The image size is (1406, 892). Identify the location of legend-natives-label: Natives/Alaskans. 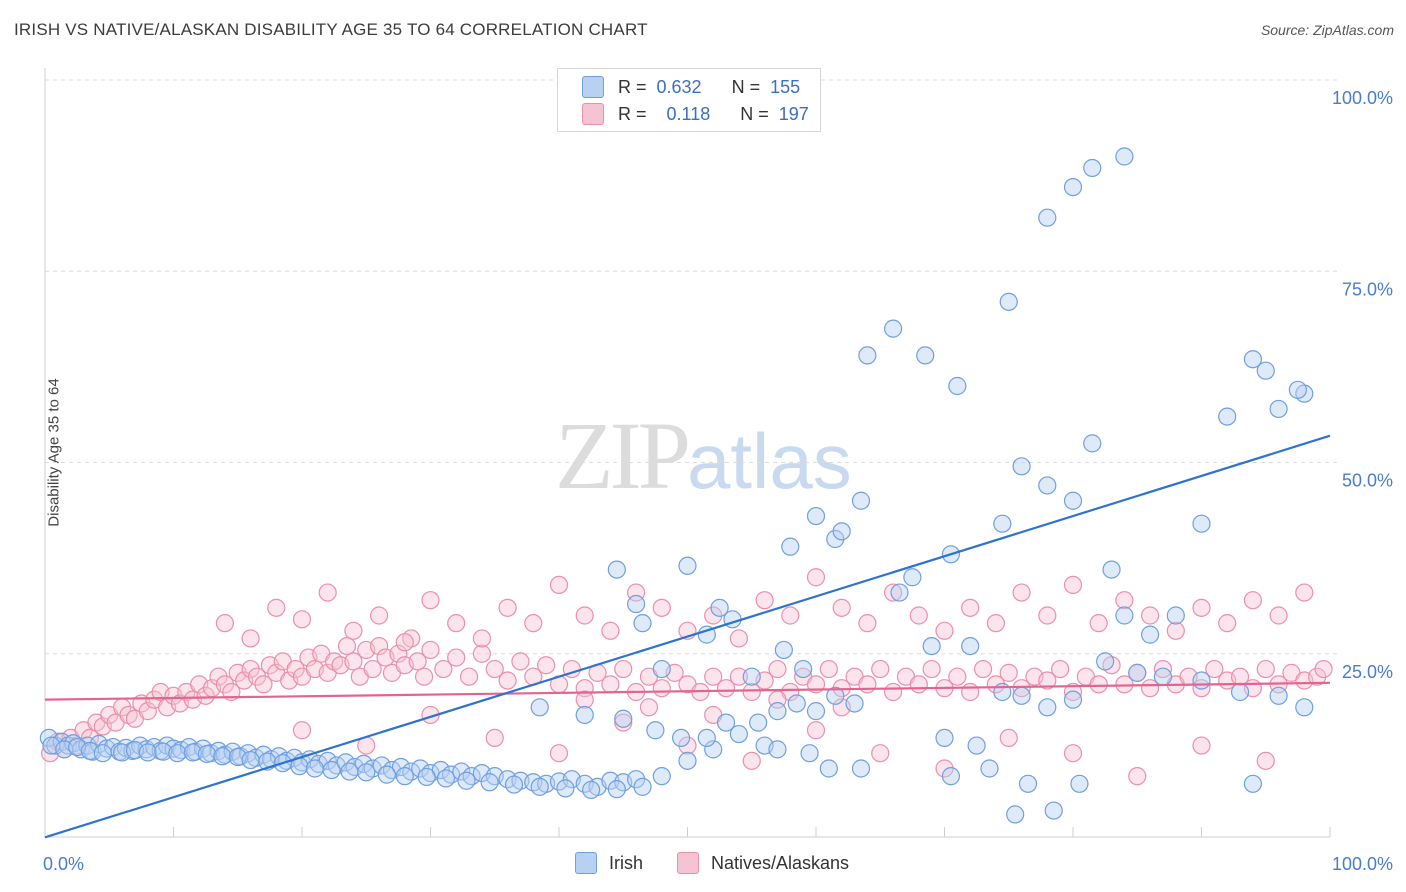
(780, 862).